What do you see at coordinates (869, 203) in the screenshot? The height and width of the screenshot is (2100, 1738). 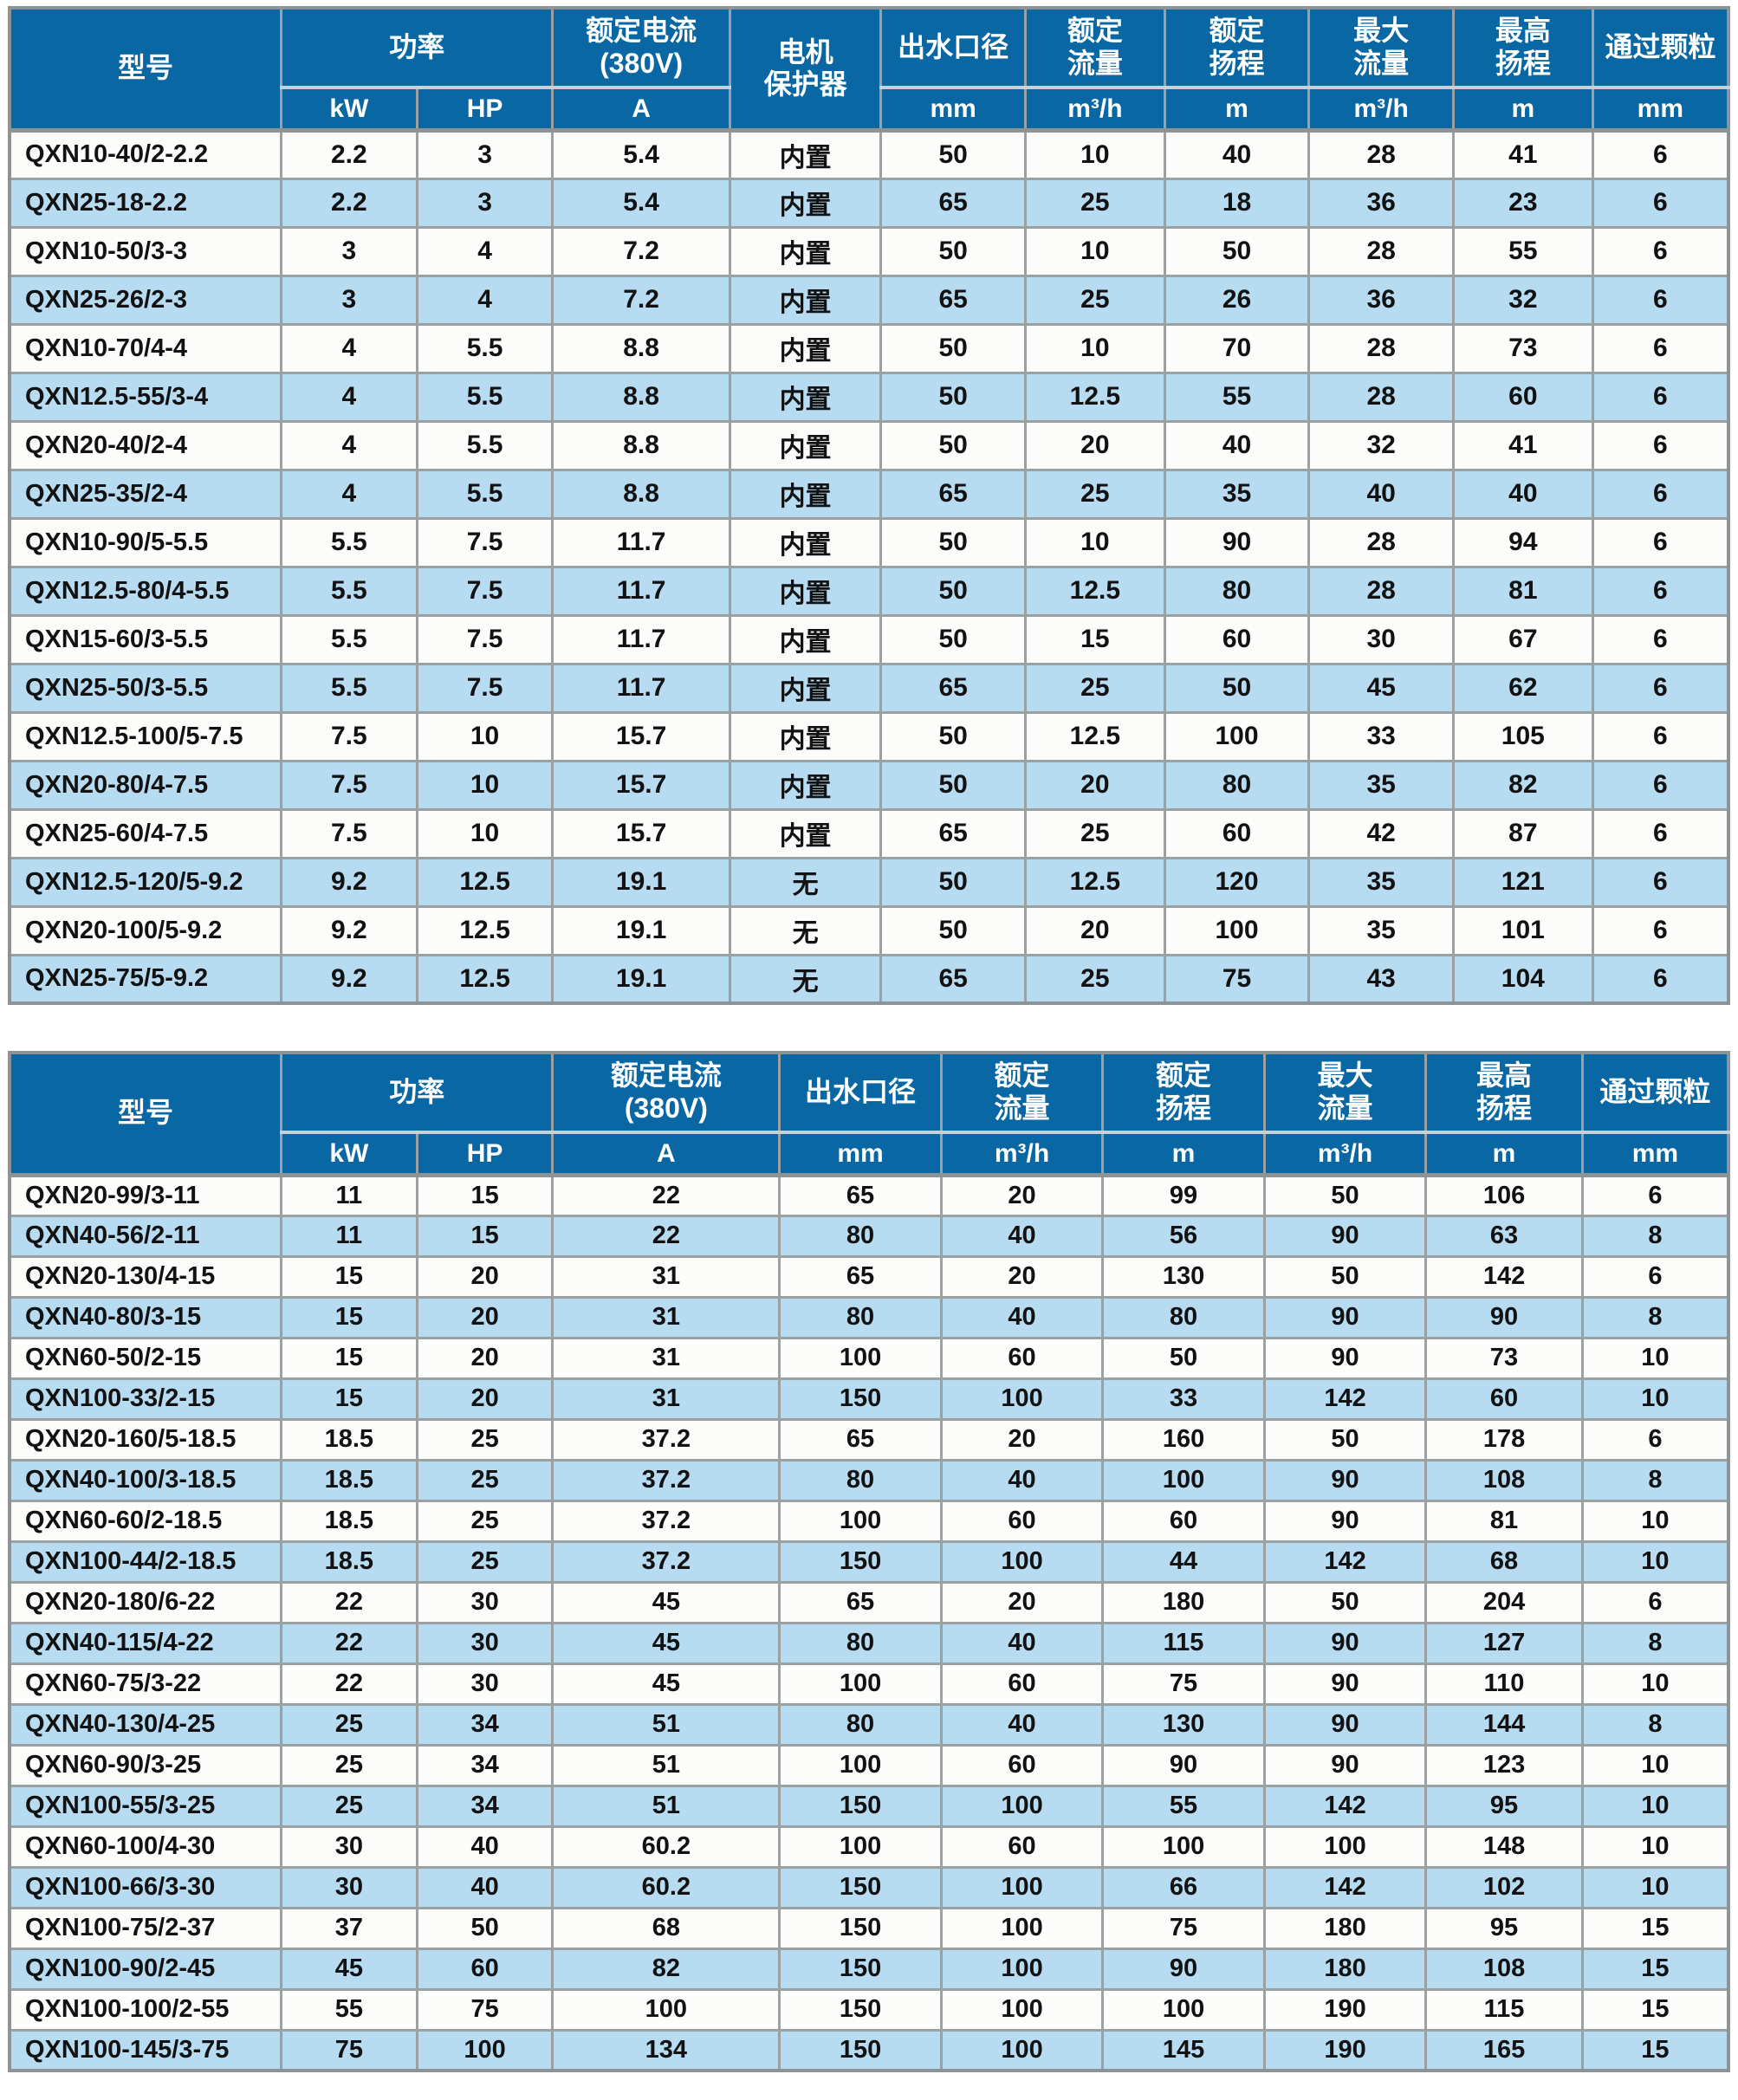 I see `table-row: QXN25-18-2.2 2.2 3 5.4 内置 65 25 18 36 23 6` at bounding box center [869, 203].